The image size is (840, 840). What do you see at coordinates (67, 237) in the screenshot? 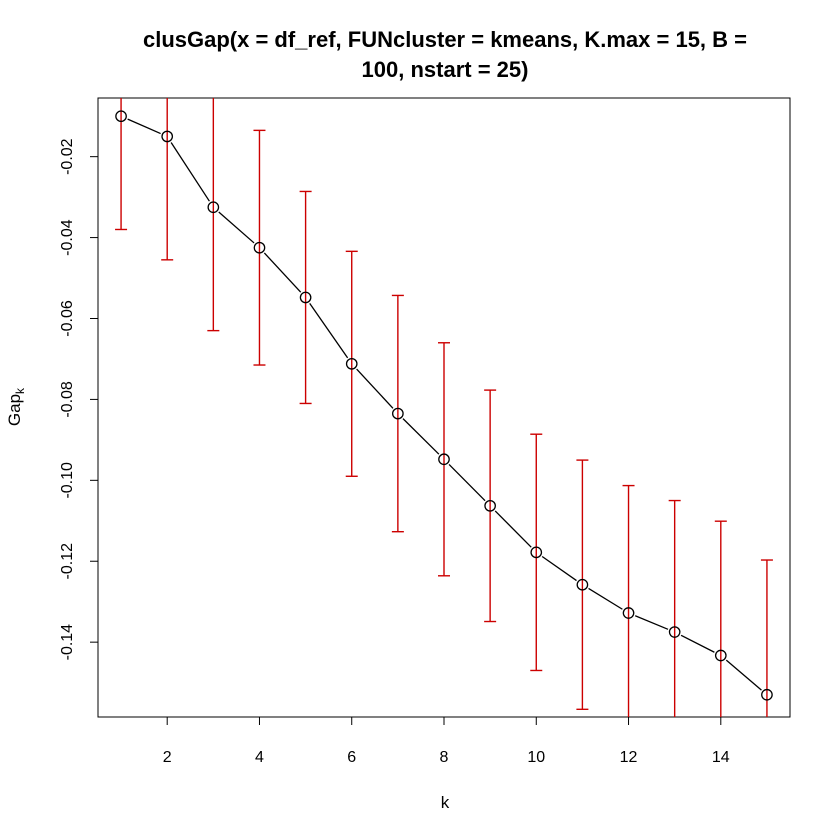
I see `y-tick-label: -0.04` at bounding box center [67, 237].